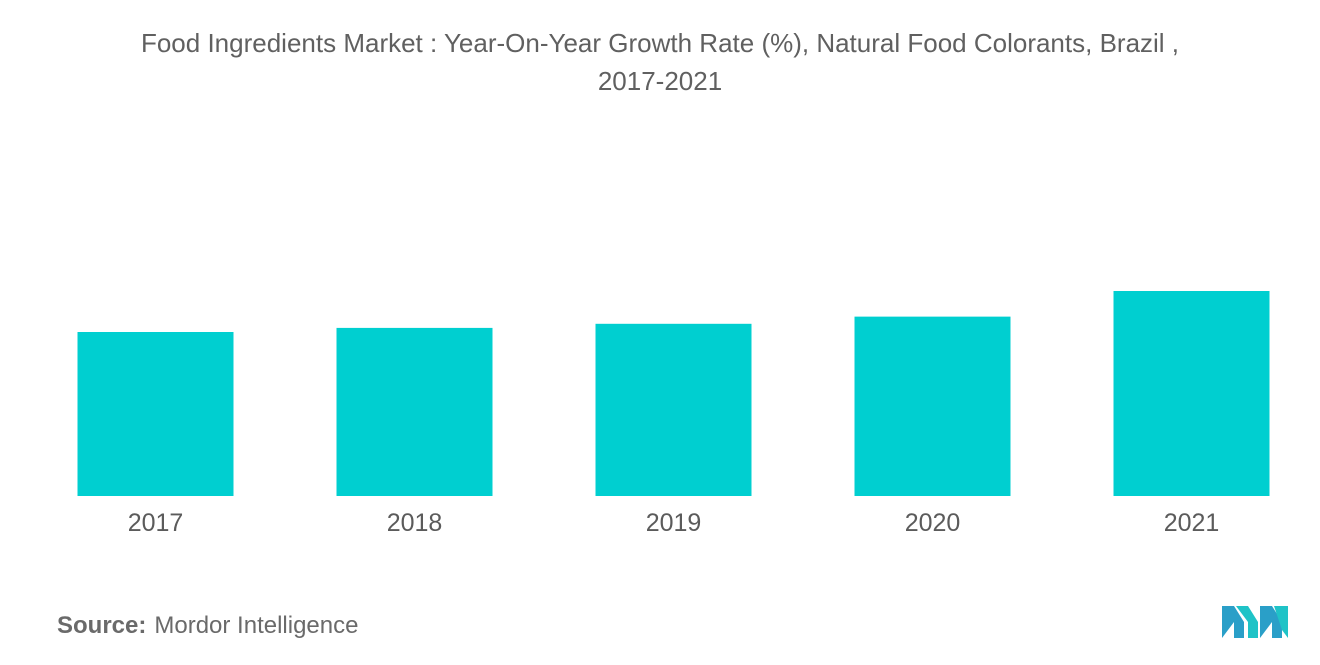  What do you see at coordinates (256, 625) in the screenshot?
I see `source-text: Mordor Intelligence` at bounding box center [256, 625].